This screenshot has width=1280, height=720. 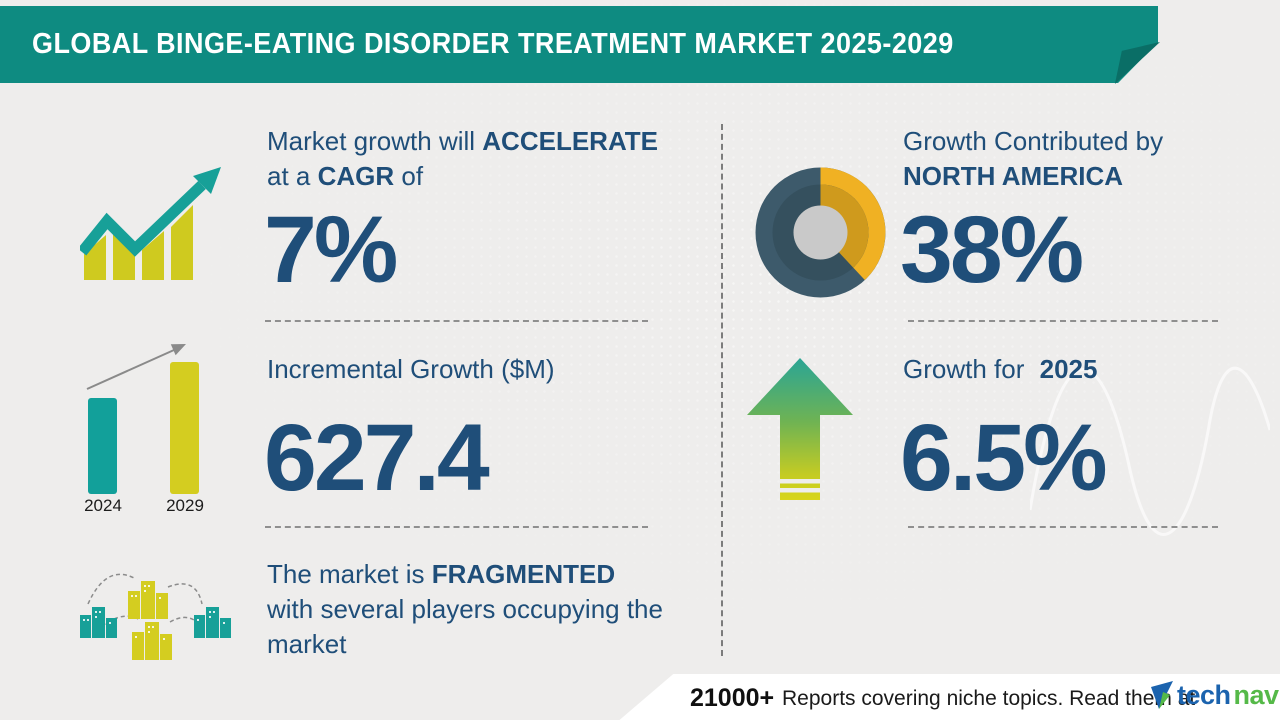 I want to click on footer-band, so click(x=949, y=697).